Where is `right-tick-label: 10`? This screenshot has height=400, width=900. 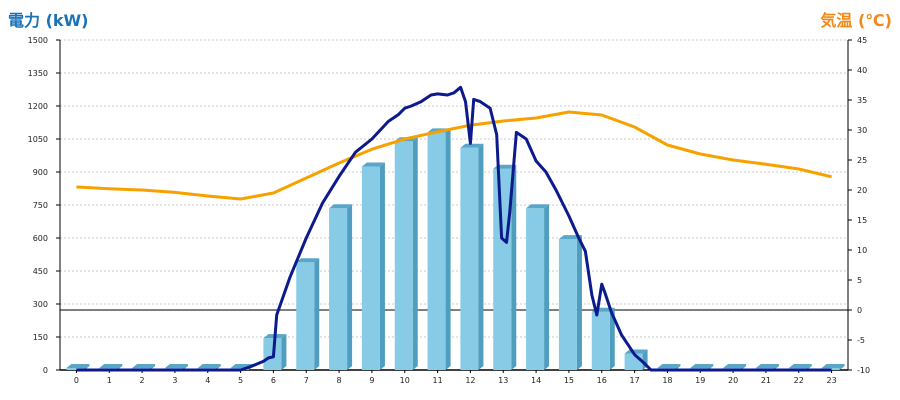 right-tick-label: 10 is located at coordinates (862, 250).